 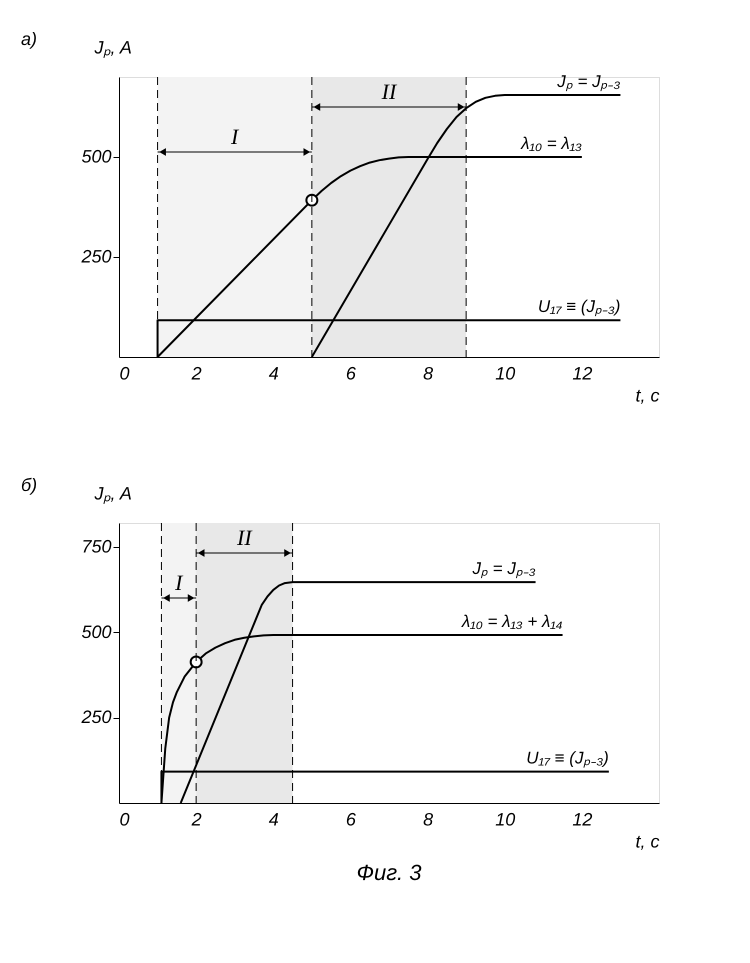 What do you see at coordinates (96, 546) in the screenshot?
I see `y-tick-label: 750` at bounding box center [96, 546].